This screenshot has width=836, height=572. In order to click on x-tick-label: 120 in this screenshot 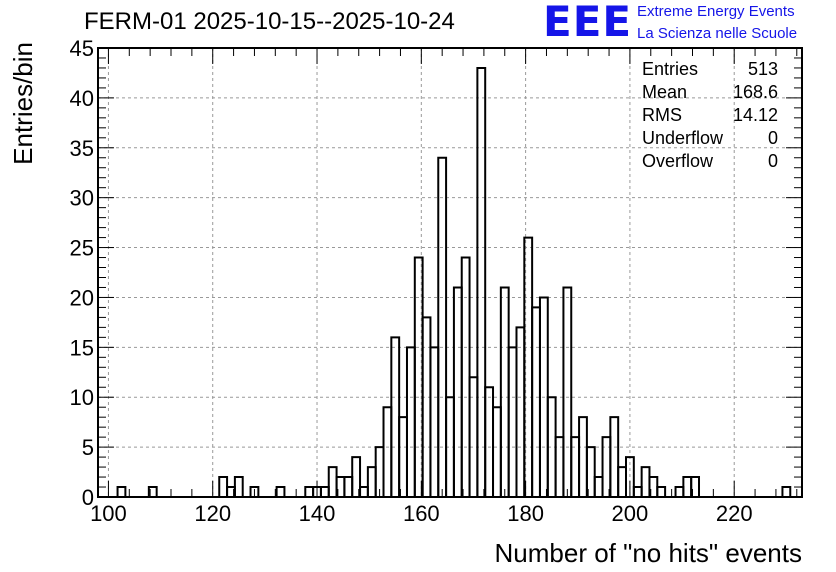, I will do `click(212, 513)`.